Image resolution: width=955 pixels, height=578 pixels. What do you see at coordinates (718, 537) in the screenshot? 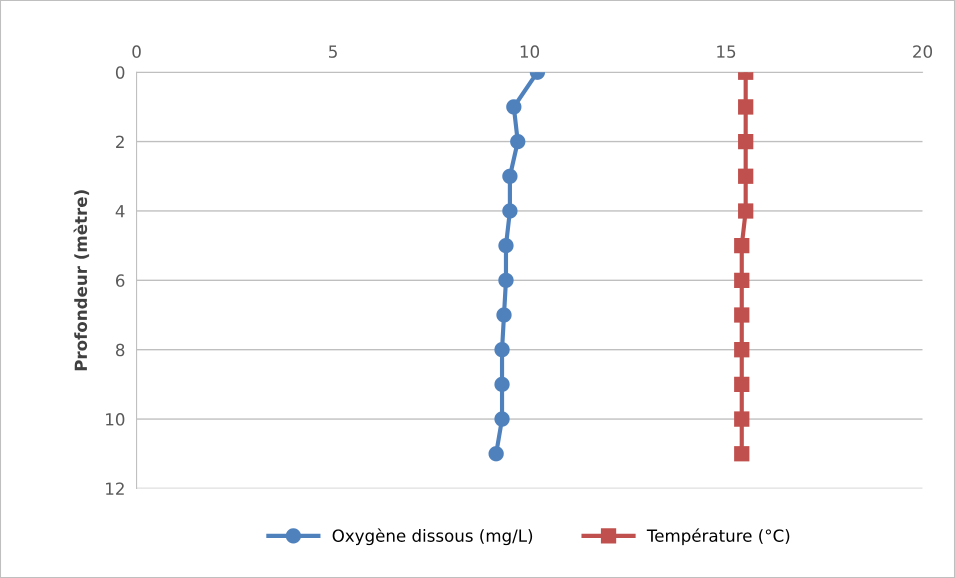
I see `legend-label: Température (°C)` at bounding box center [718, 537].